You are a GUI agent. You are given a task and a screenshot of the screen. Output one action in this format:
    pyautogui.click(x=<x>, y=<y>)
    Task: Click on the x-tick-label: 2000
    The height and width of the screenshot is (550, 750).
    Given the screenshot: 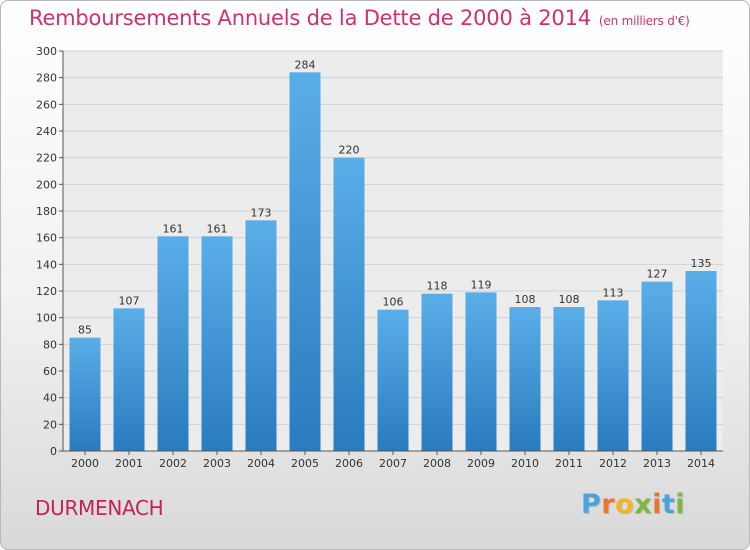 What is the action you would take?
    pyautogui.click(x=85, y=463)
    